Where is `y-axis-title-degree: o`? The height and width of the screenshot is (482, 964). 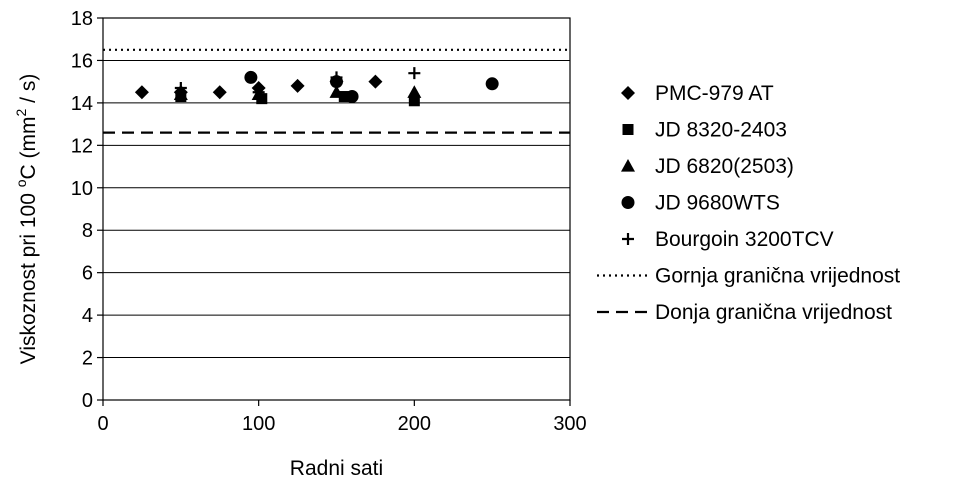 y-axis-title-degree: o is located at coordinates (21, 183).